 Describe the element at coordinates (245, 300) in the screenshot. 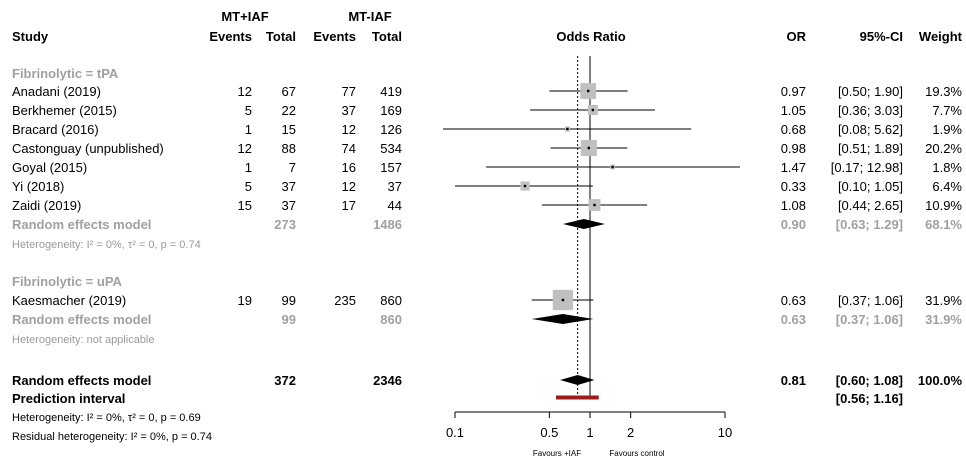

I see `events1: 19` at that location.